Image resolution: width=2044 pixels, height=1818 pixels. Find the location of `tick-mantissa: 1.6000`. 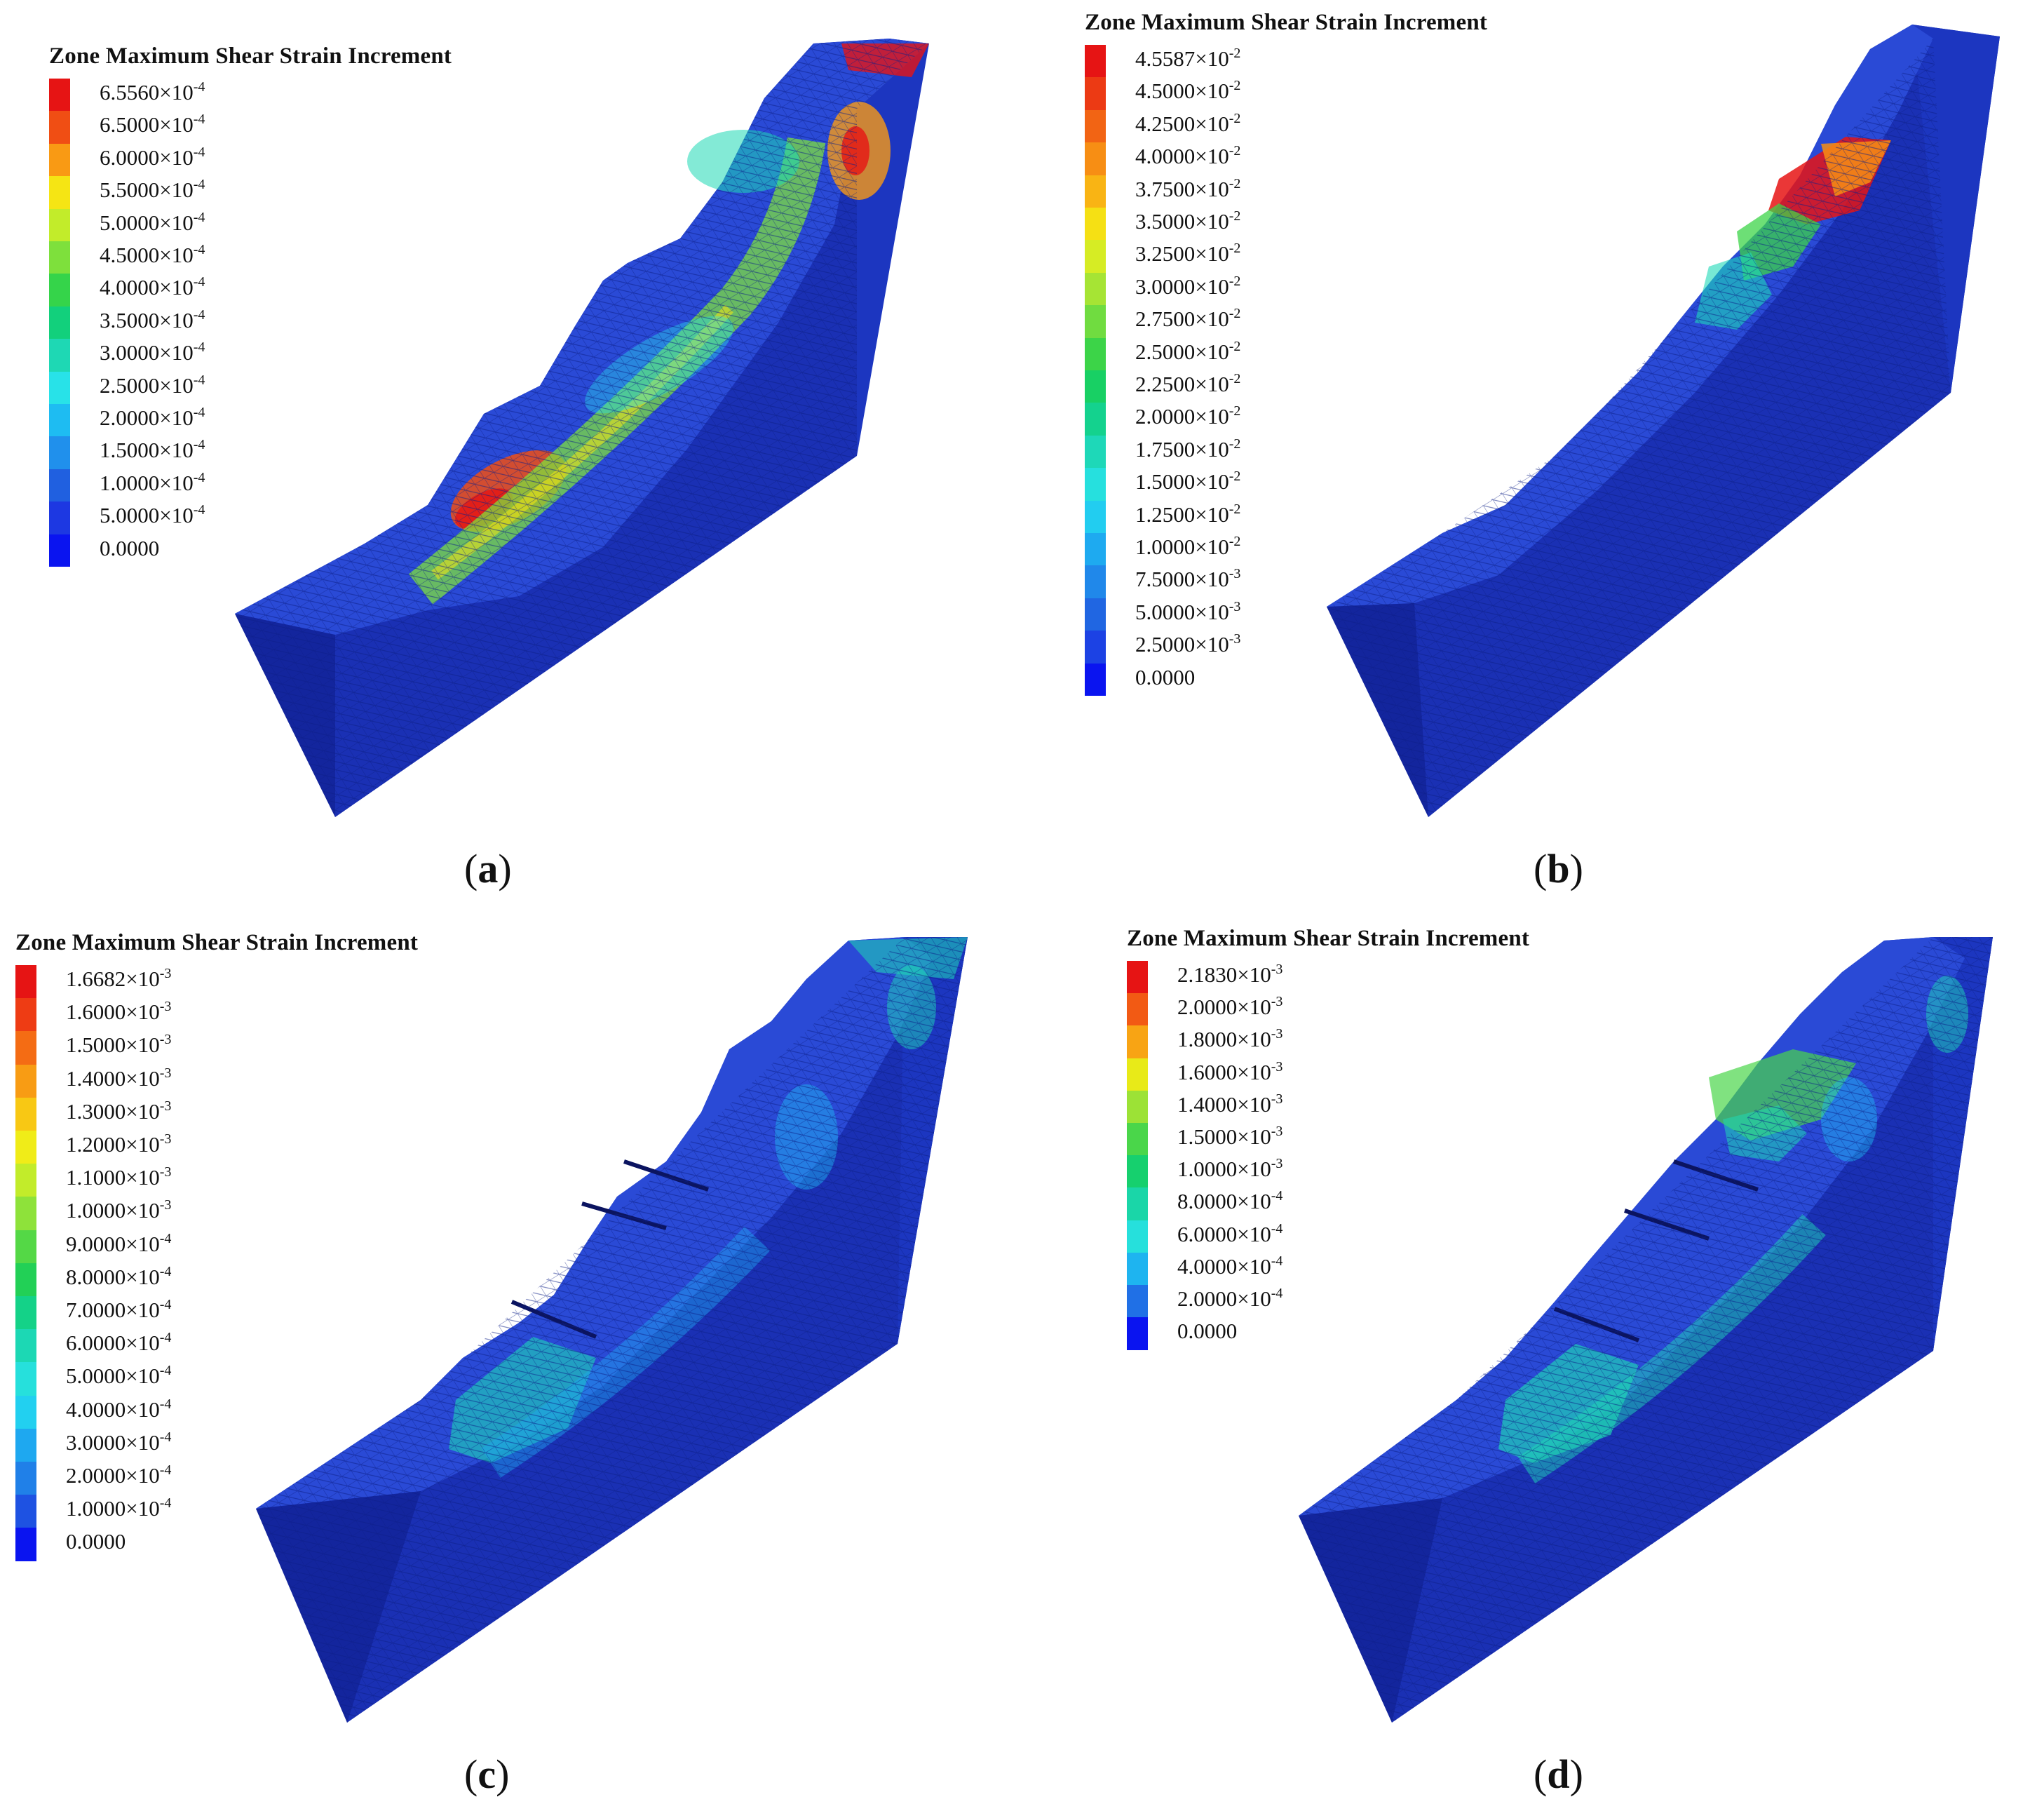

tick-mantissa: 1.6000 is located at coordinates (96, 1012).